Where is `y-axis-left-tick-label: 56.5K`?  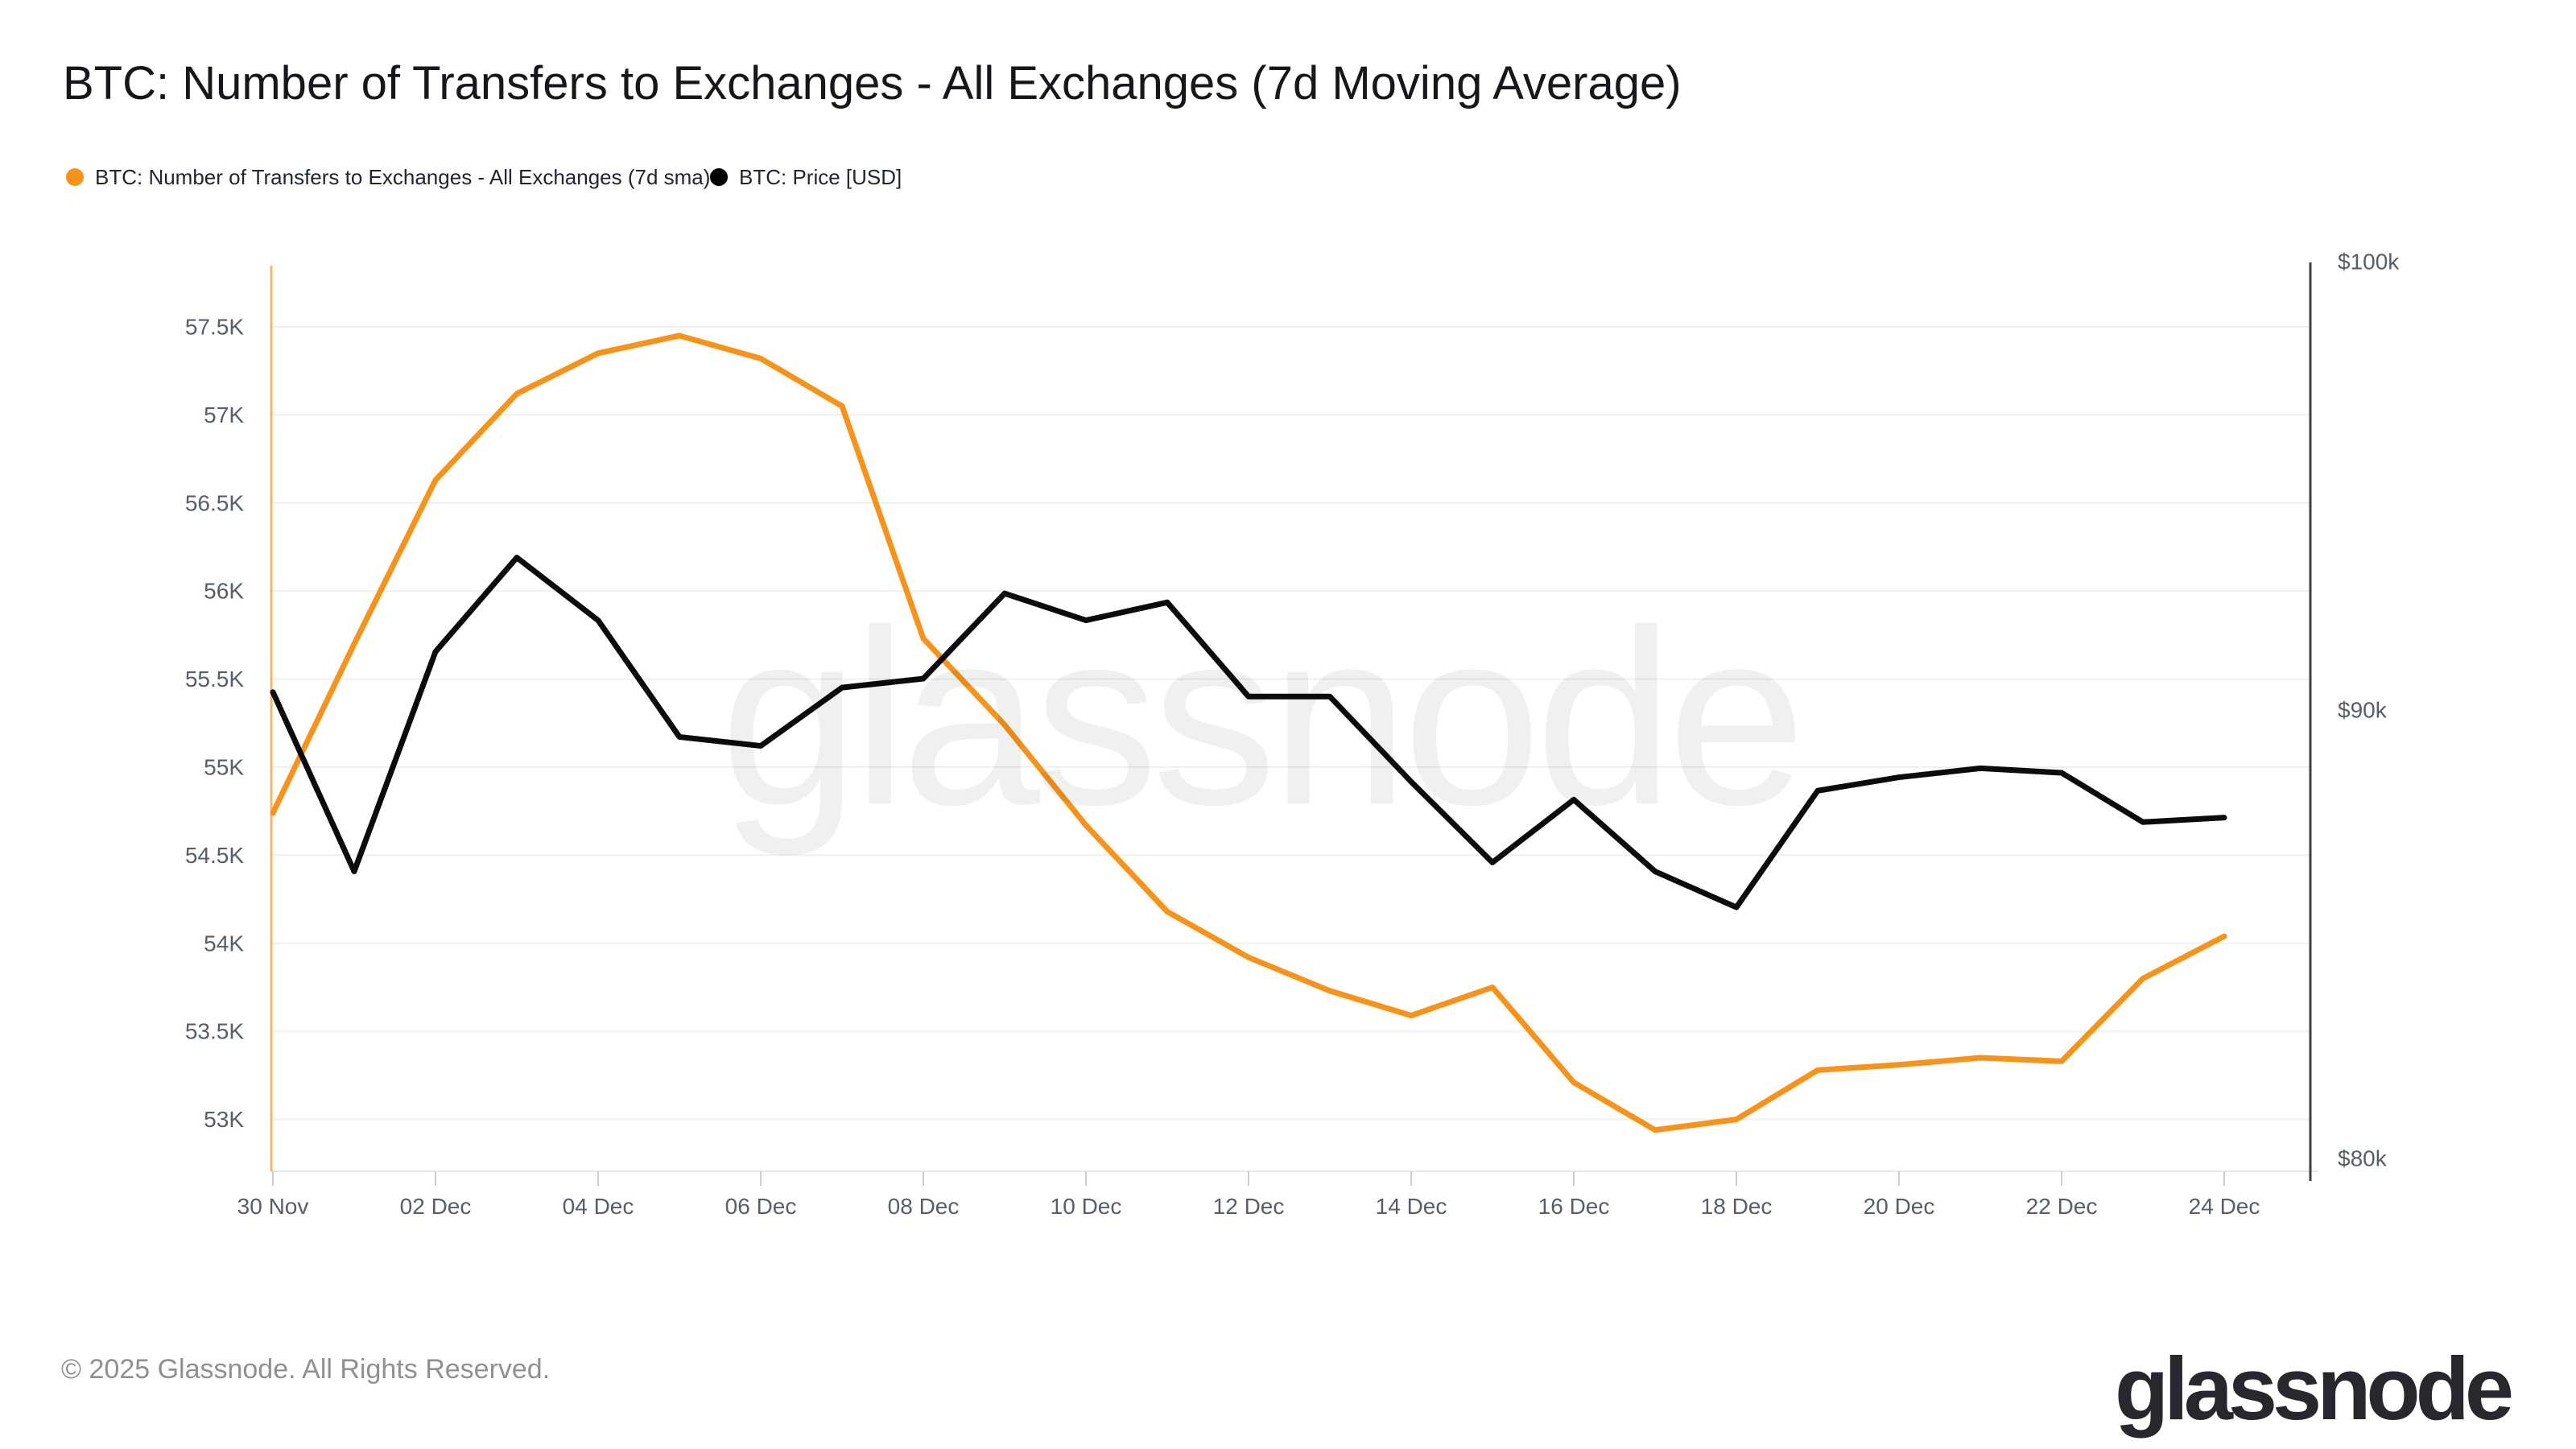 y-axis-left-tick-label: 56.5K is located at coordinates (214, 503).